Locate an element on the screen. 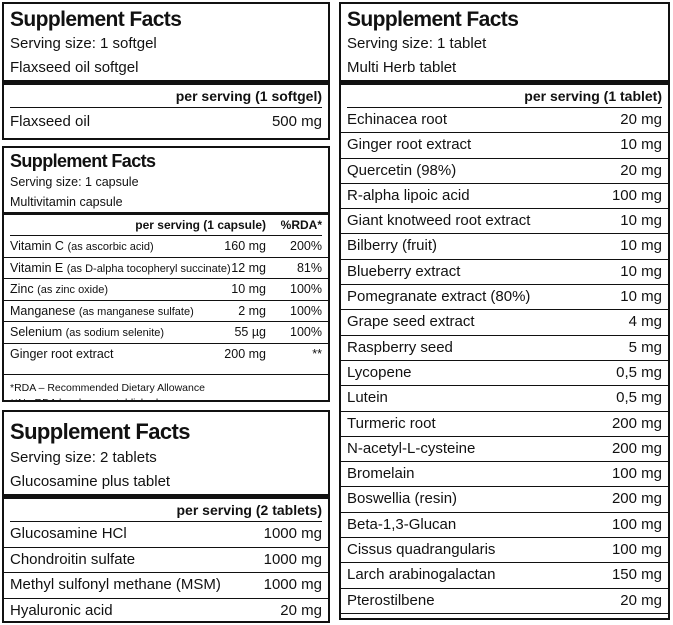  ingredient: Larch arabinogalactan is located at coordinates (479, 575).